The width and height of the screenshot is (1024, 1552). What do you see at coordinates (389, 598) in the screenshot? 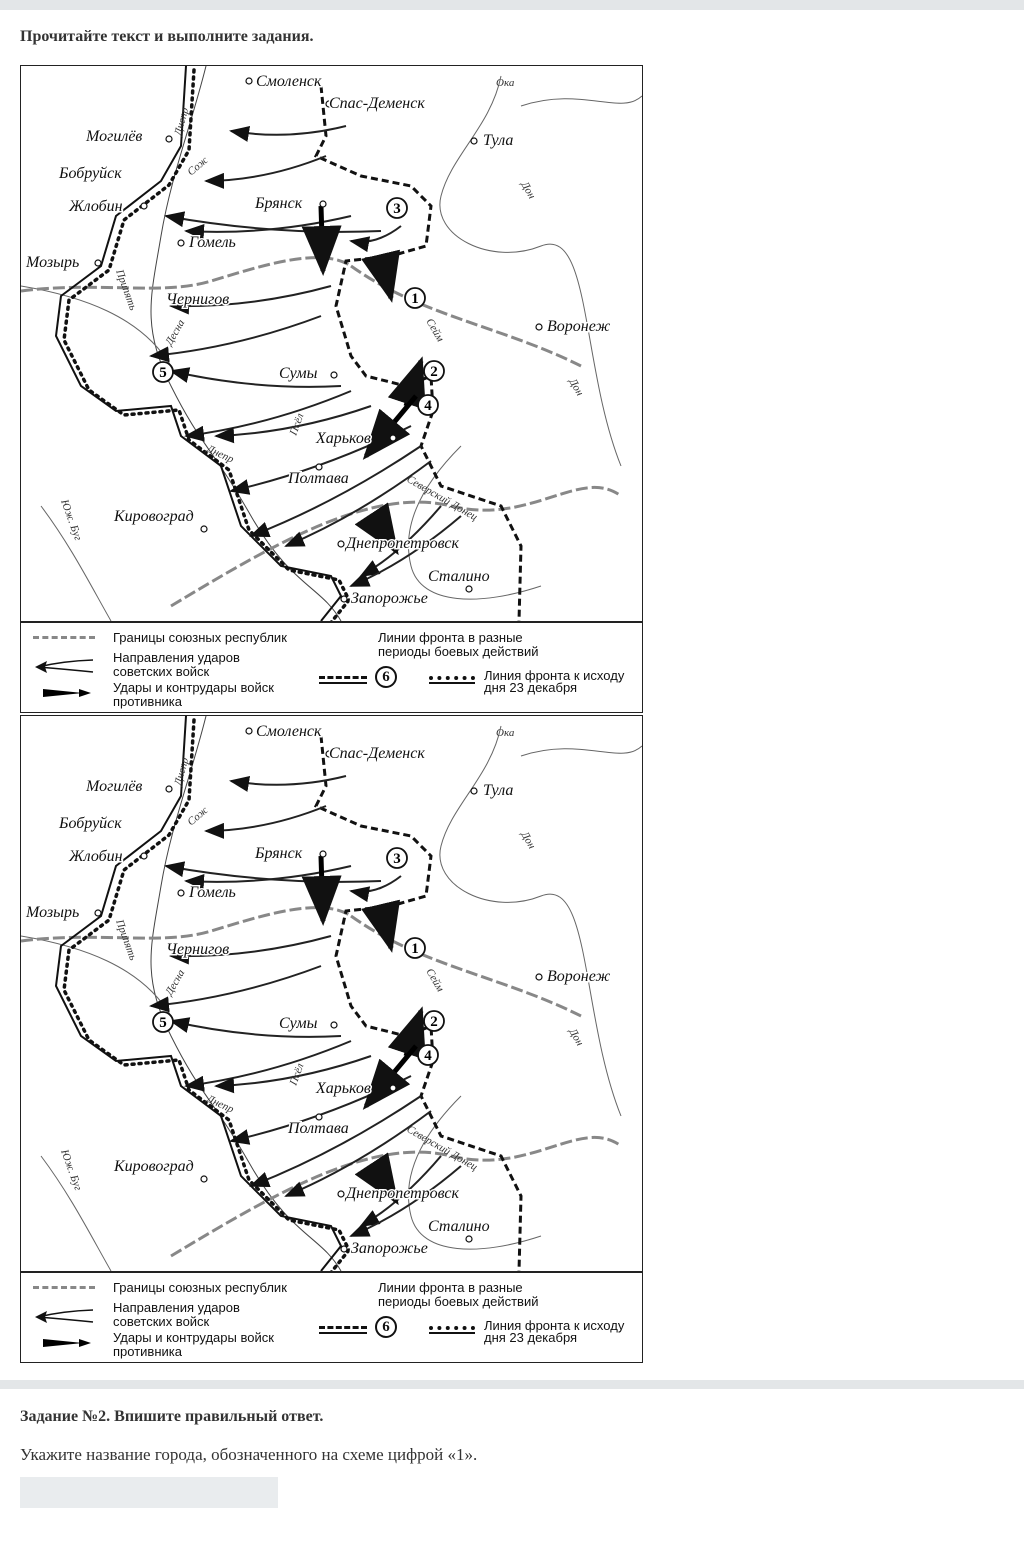
I see `city-label: Запорожье` at bounding box center [389, 598].